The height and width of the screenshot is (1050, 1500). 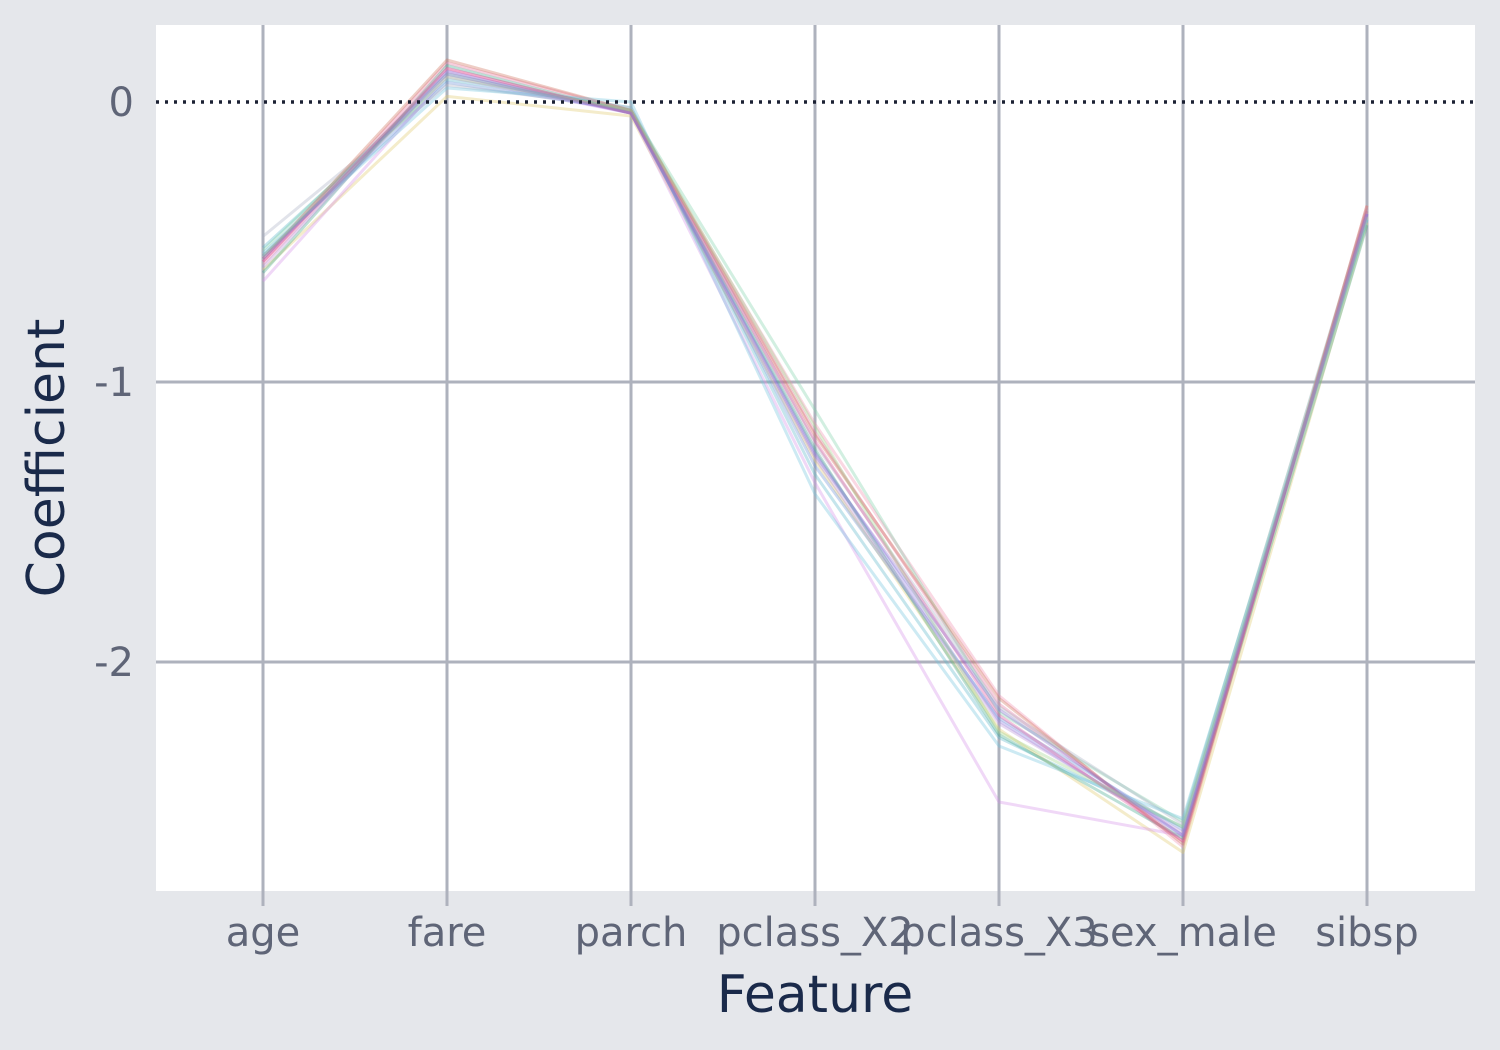 I want to click on y-axis-title: Coefficient, so click(x=47, y=458).